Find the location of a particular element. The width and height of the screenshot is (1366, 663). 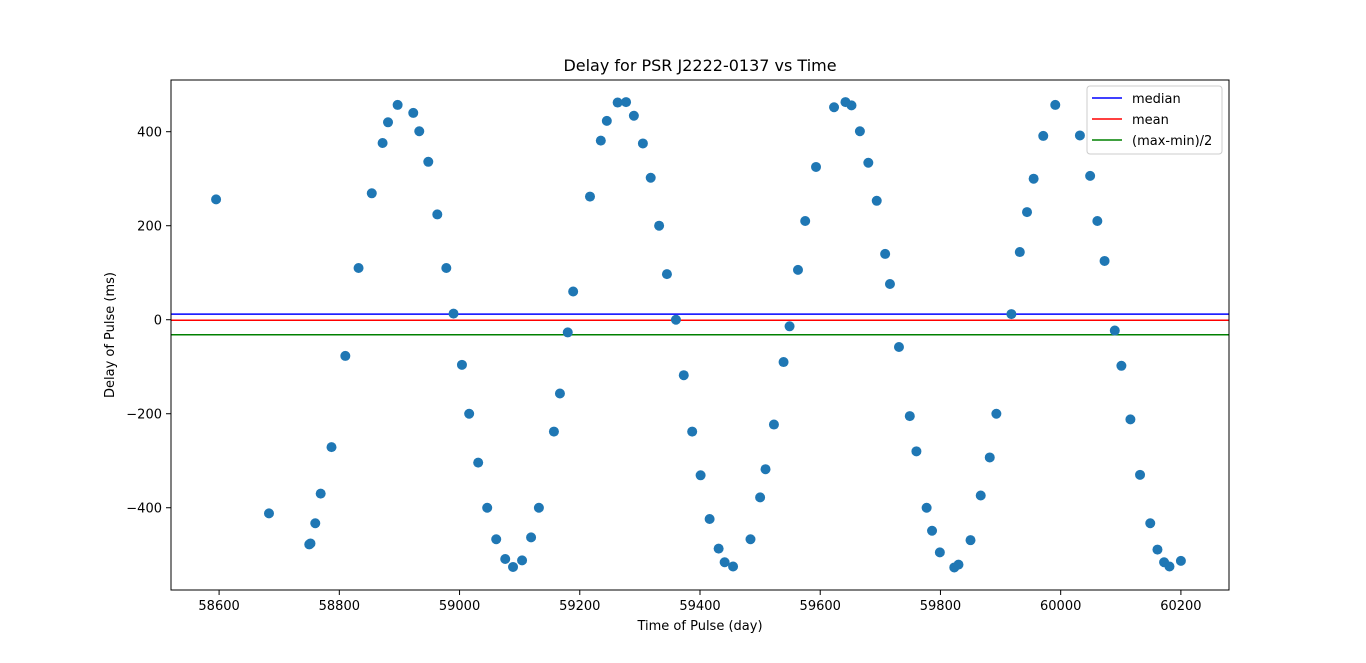

x-tick-label: 59000 is located at coordinates (459, 606).